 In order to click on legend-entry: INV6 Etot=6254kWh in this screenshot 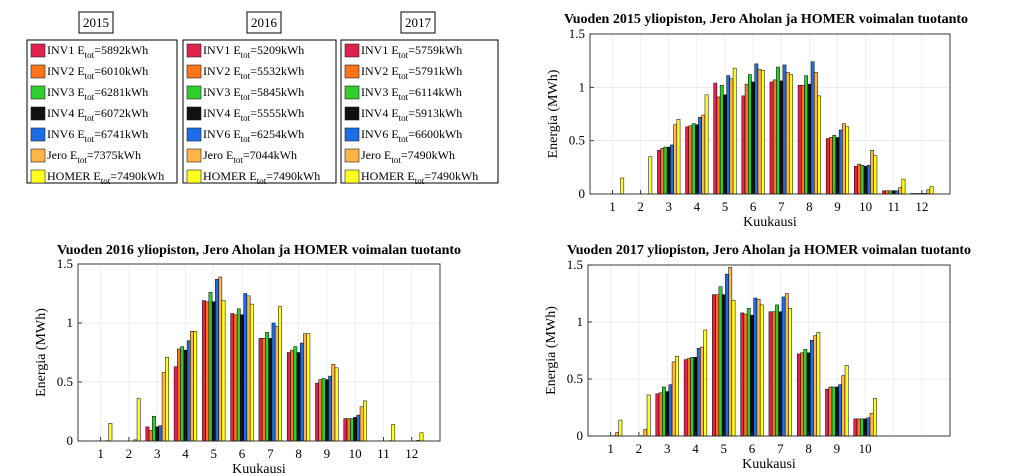, I will do `click(245, 135)`.